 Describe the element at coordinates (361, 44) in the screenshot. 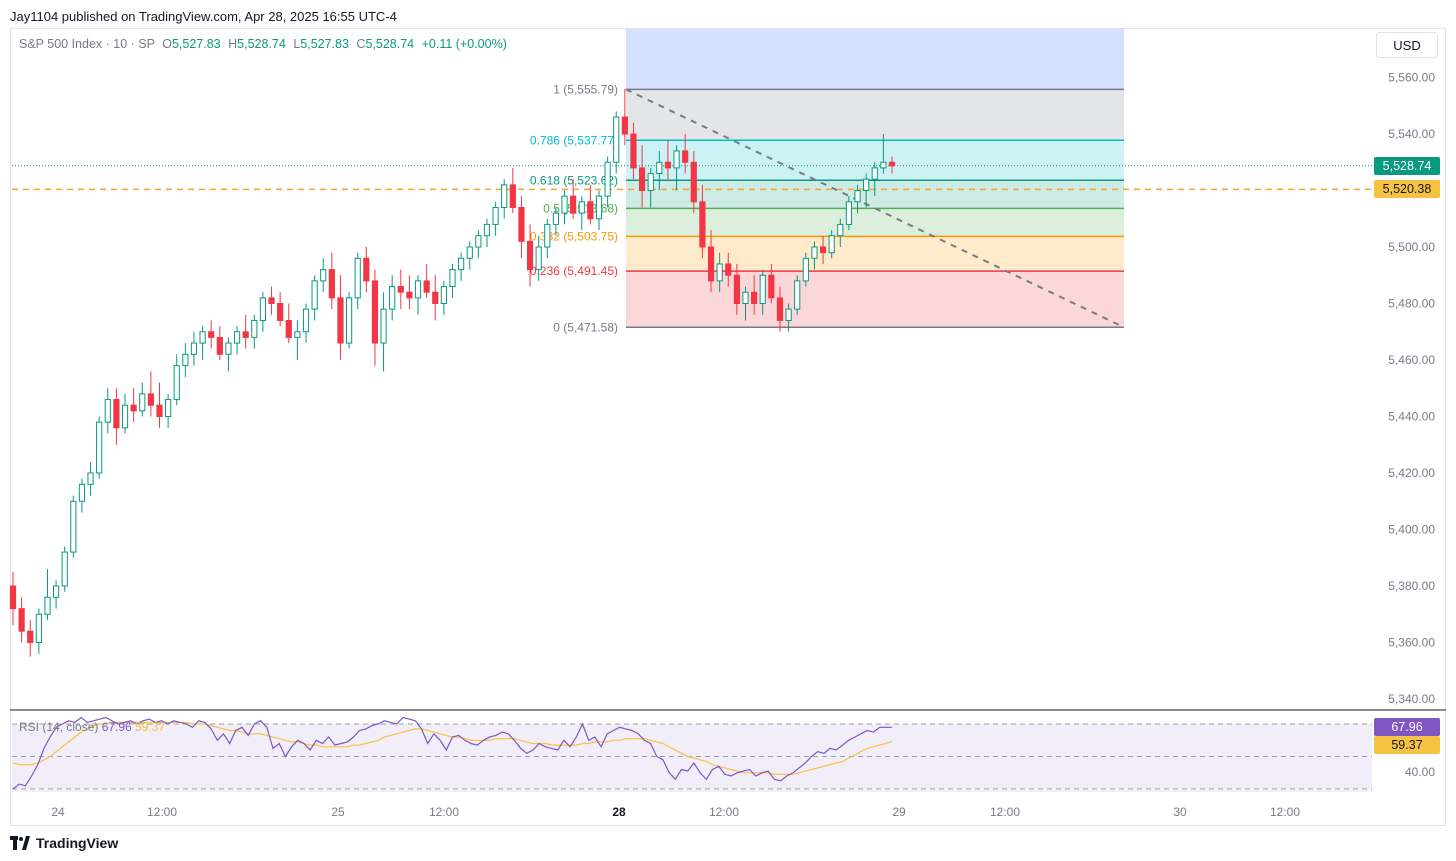

I see `close-key: C` at that location.